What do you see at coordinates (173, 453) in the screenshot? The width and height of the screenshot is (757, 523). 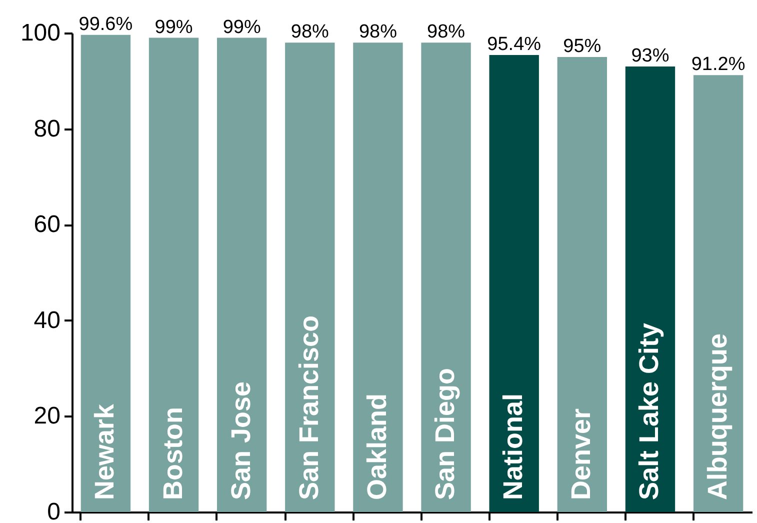 I see `x-tick-label: Boston` at bounding box center [173, 453].